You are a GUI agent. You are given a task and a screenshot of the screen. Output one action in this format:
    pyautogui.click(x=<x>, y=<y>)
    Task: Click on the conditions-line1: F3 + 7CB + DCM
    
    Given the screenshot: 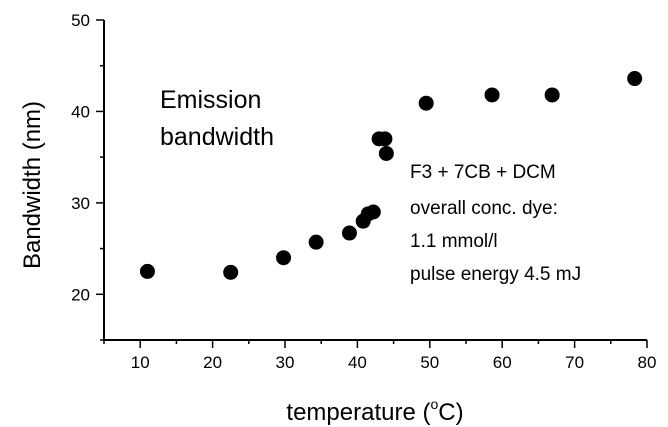 What is the action you would take?
    pyautogui.click(x=483, y=172)
    